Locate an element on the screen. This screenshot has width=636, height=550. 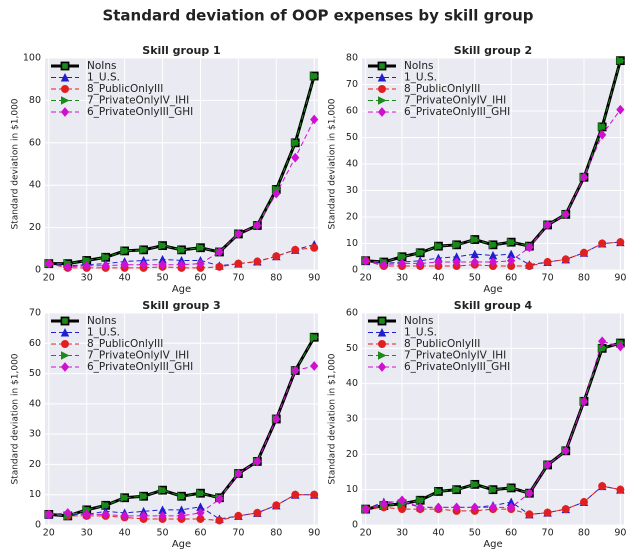
legend-label: NoIns is located at coordinates (419, 321).